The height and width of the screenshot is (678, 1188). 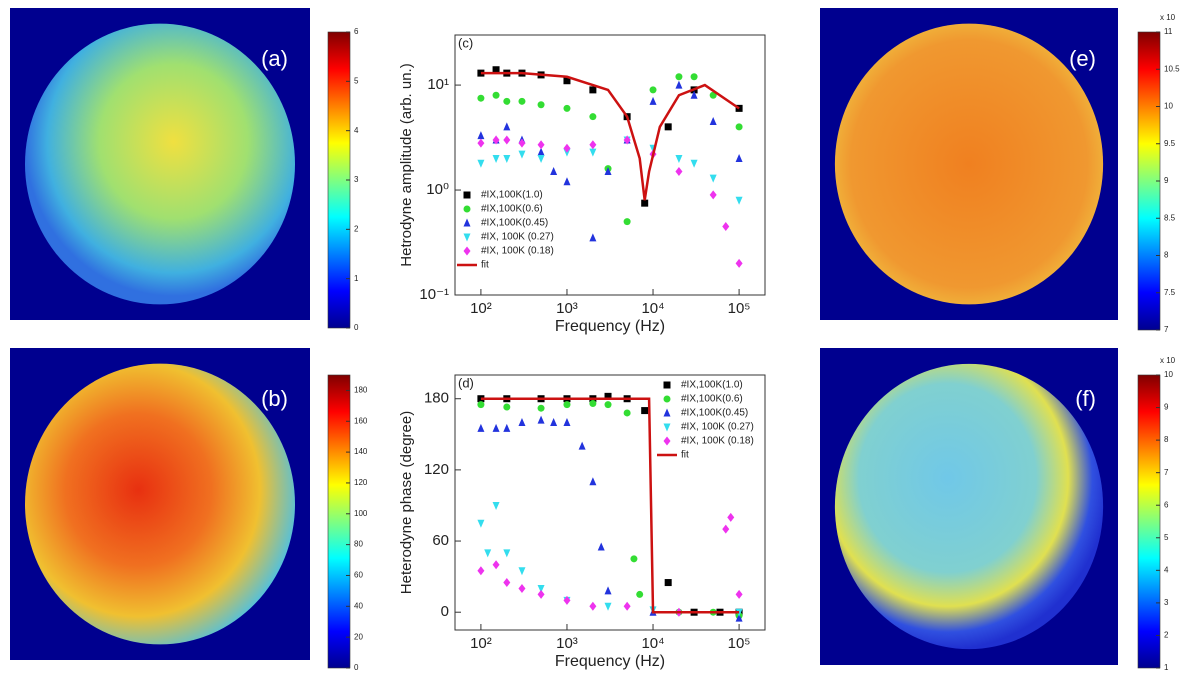 I want to click on y-tick-label: 10⁻¹, so click(x=434, y=294).